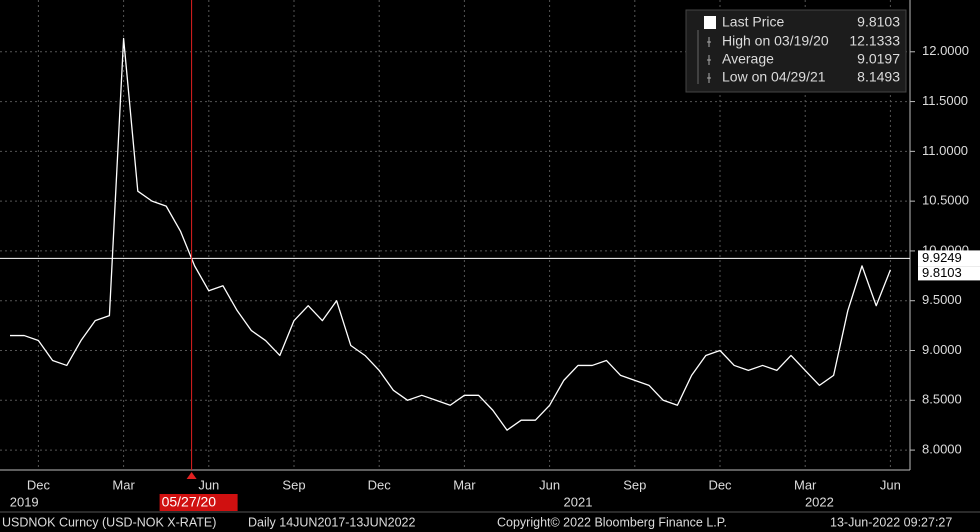  I want to click on date-marker-arrow, so click(191, 475).